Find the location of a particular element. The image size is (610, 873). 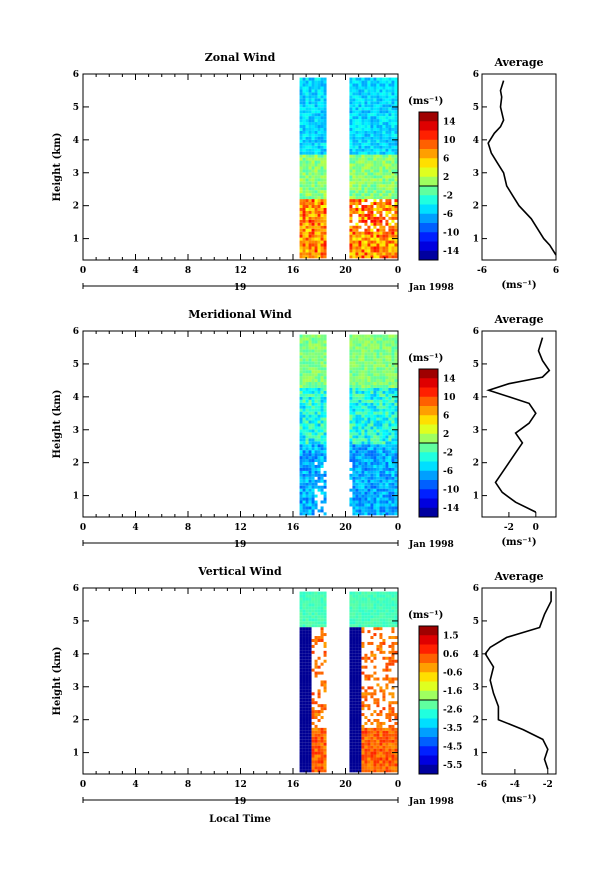

profile-y-tick-label: 2 is located at coordinates (476, 721).